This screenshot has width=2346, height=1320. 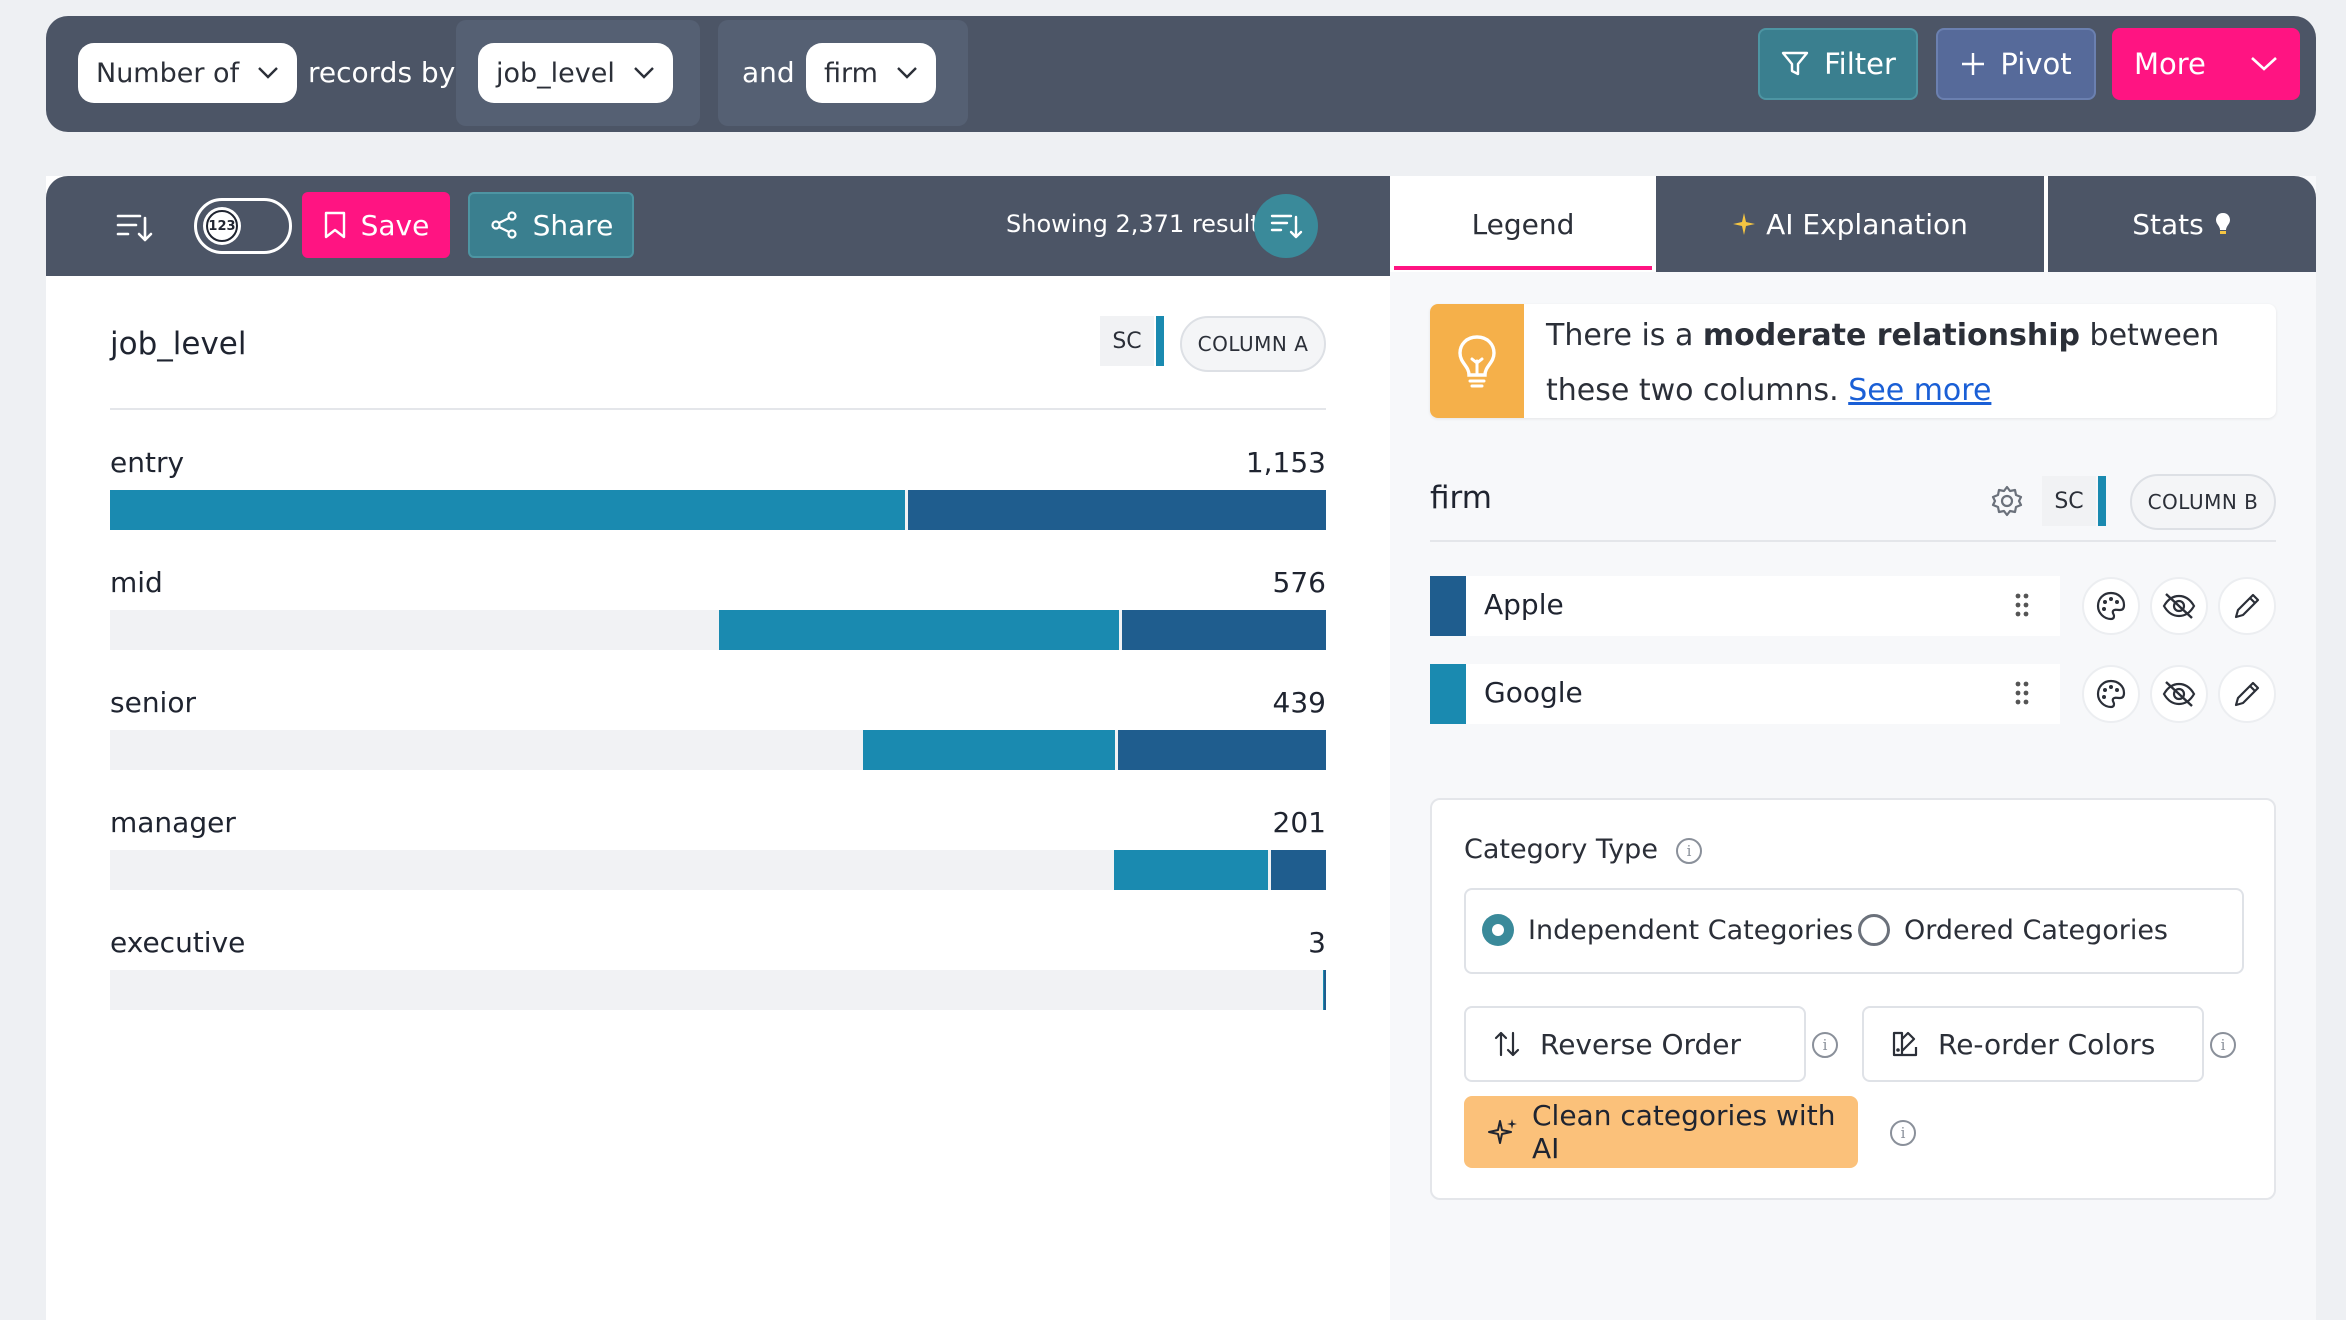 I want to click on toggle-knob: 123, so click(x=222, y=226).